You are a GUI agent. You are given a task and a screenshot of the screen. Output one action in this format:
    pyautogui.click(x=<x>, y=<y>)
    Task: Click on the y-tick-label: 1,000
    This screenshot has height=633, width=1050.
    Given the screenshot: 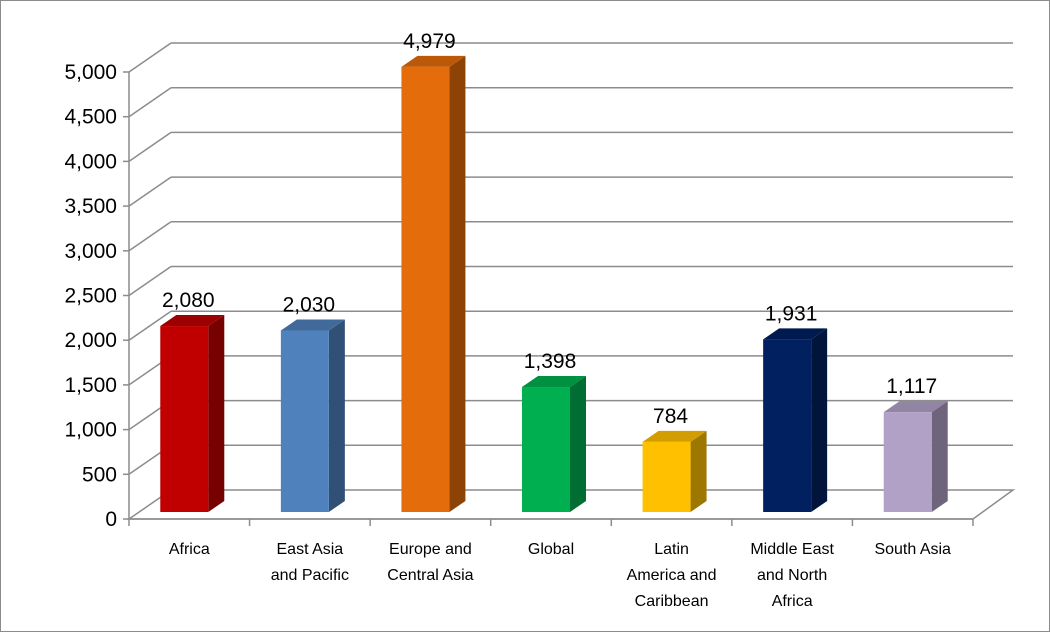 What is the action you would take?
    pyautogui.click(x=90, y=430)
    